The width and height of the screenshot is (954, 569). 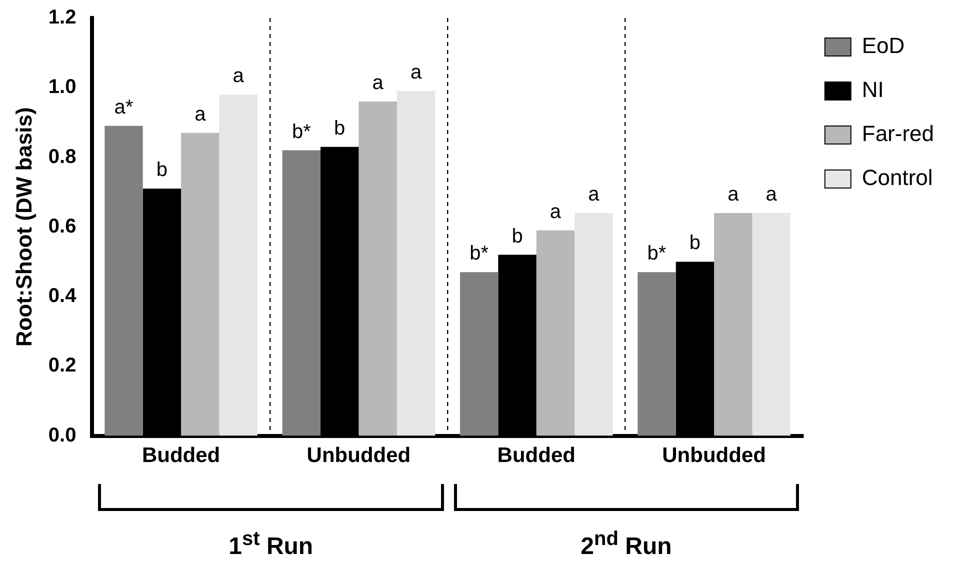 What do you see at coordinates (626, 544) in the screenshot?
I see `text: 2$^{nd}$ Run` at bounding box center [626, 544].